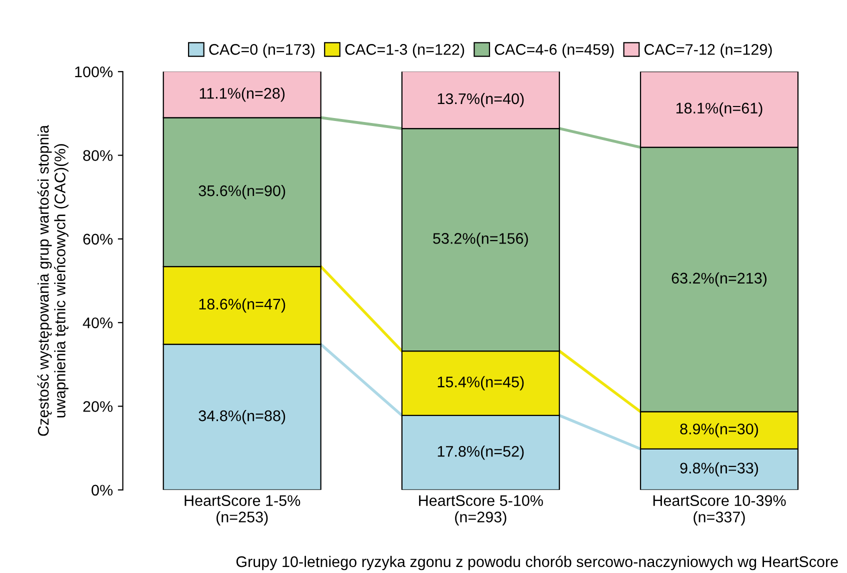  Describe the element at coordinates (719, 109) in the screenshot. I see `data-label: 18.1%(n=61)` at that location.